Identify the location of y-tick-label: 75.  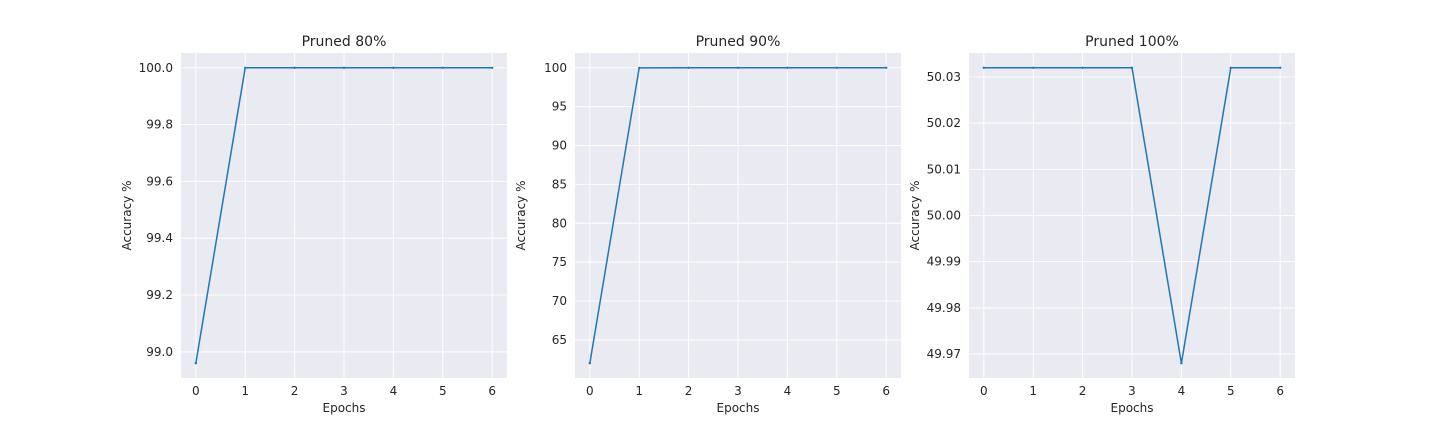
(559, 262).